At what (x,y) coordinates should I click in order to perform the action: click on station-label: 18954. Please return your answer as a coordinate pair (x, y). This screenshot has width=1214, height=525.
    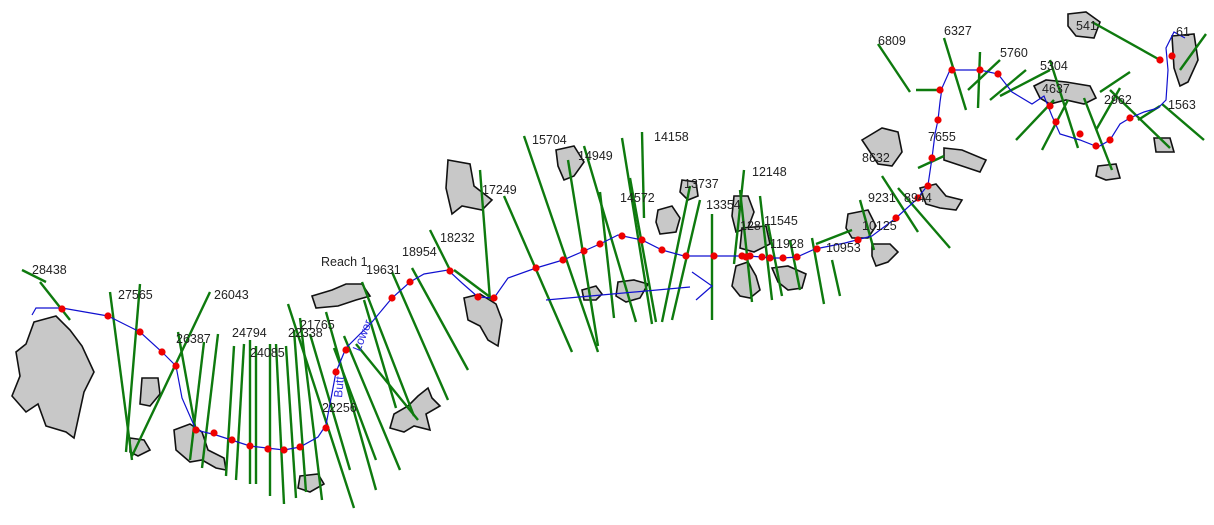
    Looking at the image, I should click on (419, 252).